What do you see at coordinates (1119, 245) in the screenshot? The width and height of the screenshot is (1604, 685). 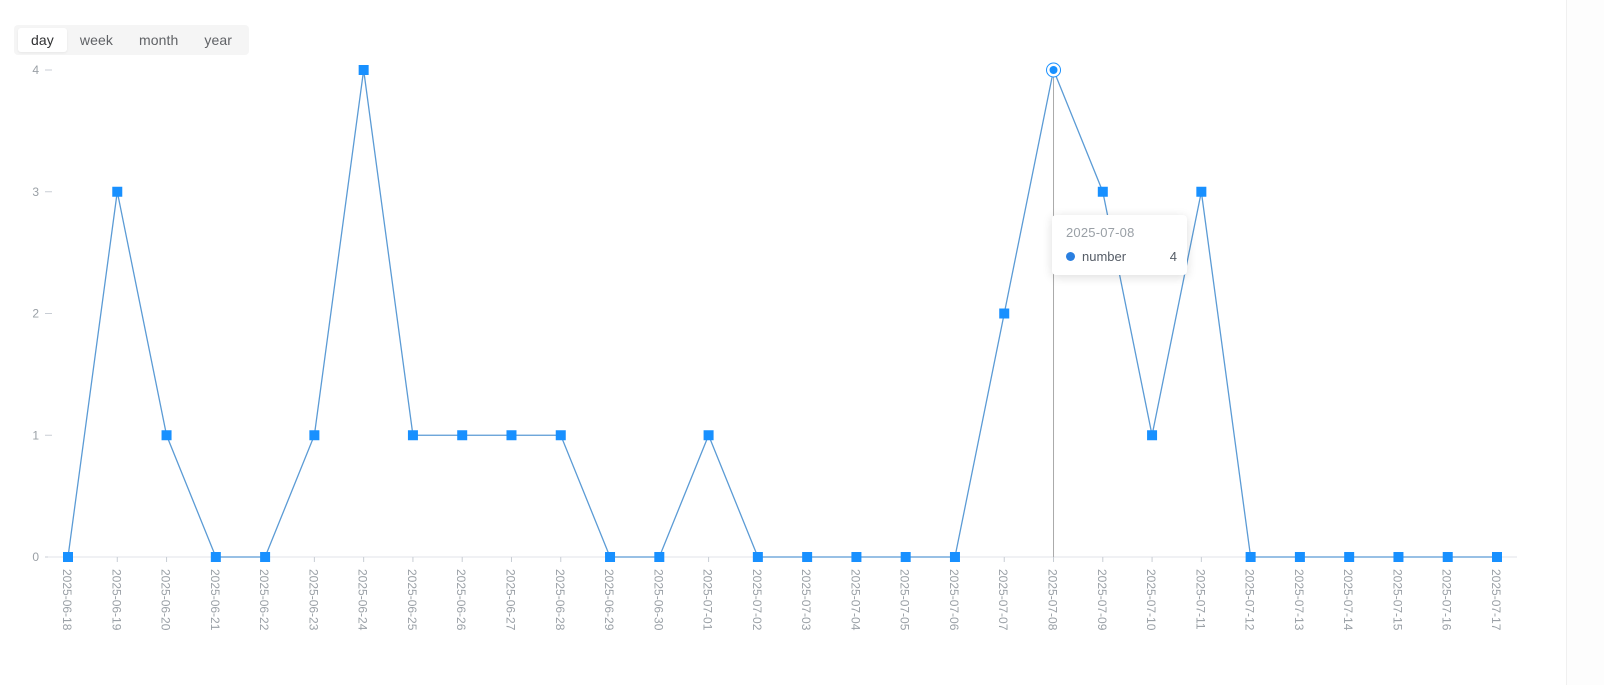 I see `chart-tooltip: 2025-07-08 number 4` at bounding box center [1119, 245].